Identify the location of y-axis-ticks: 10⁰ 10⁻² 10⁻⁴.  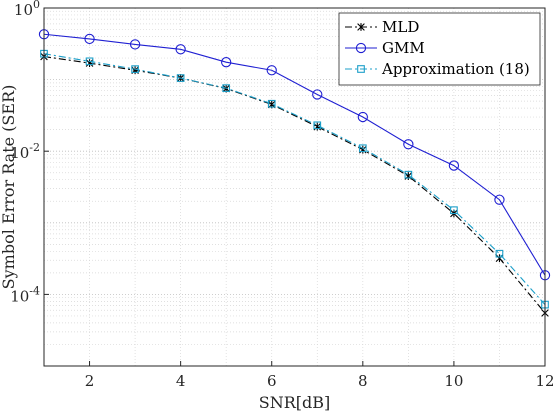
(29, 152).